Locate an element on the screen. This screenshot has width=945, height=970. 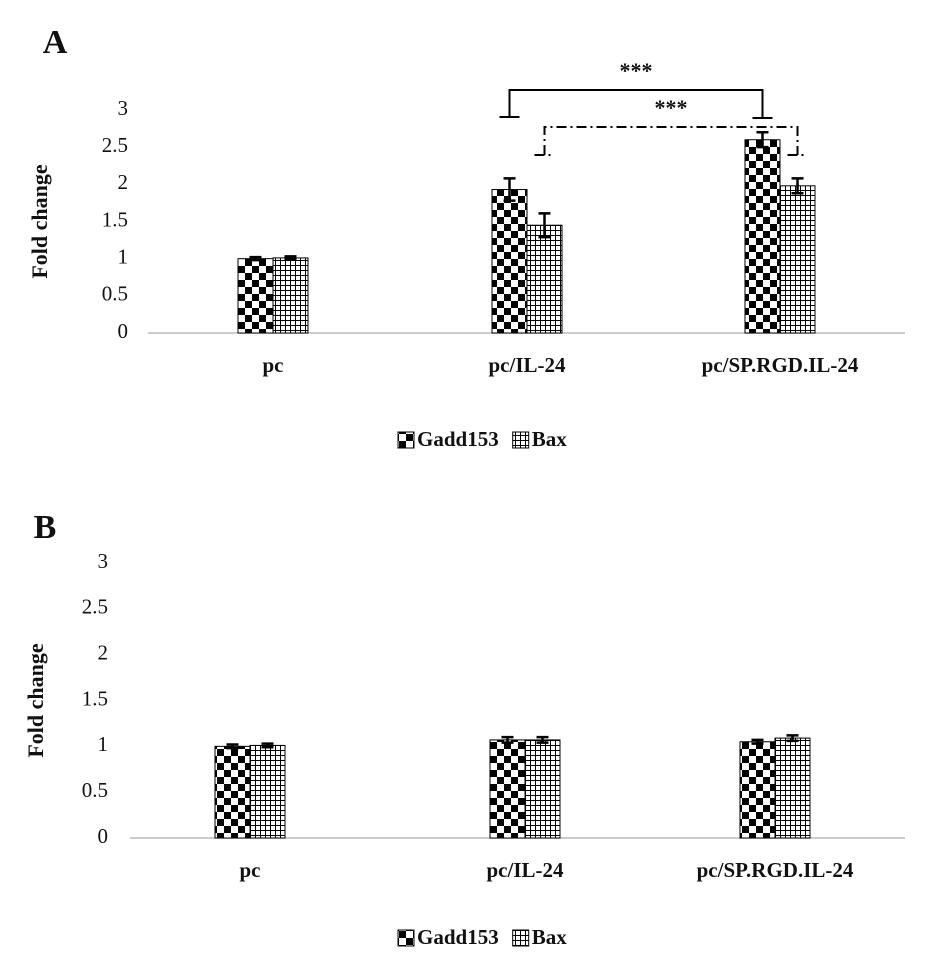
panel-label: A is located at coordinates (55, 42).